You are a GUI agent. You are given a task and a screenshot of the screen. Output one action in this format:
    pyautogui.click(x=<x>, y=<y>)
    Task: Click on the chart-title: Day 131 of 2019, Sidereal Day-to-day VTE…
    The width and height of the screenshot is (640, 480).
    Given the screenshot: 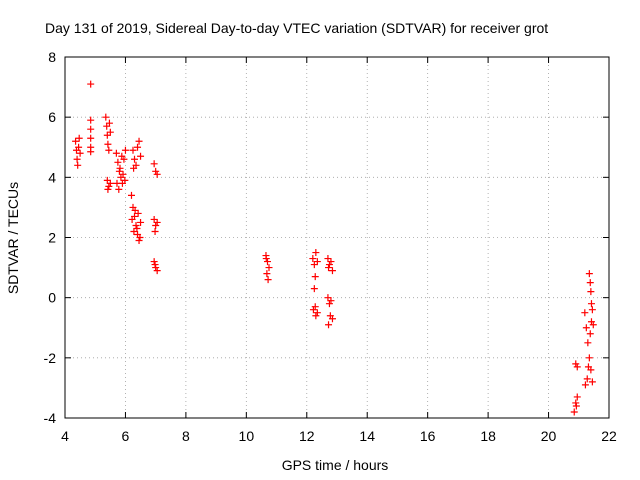 What is the action you would take?
    pyautogui.click(x=296, y=28)
    